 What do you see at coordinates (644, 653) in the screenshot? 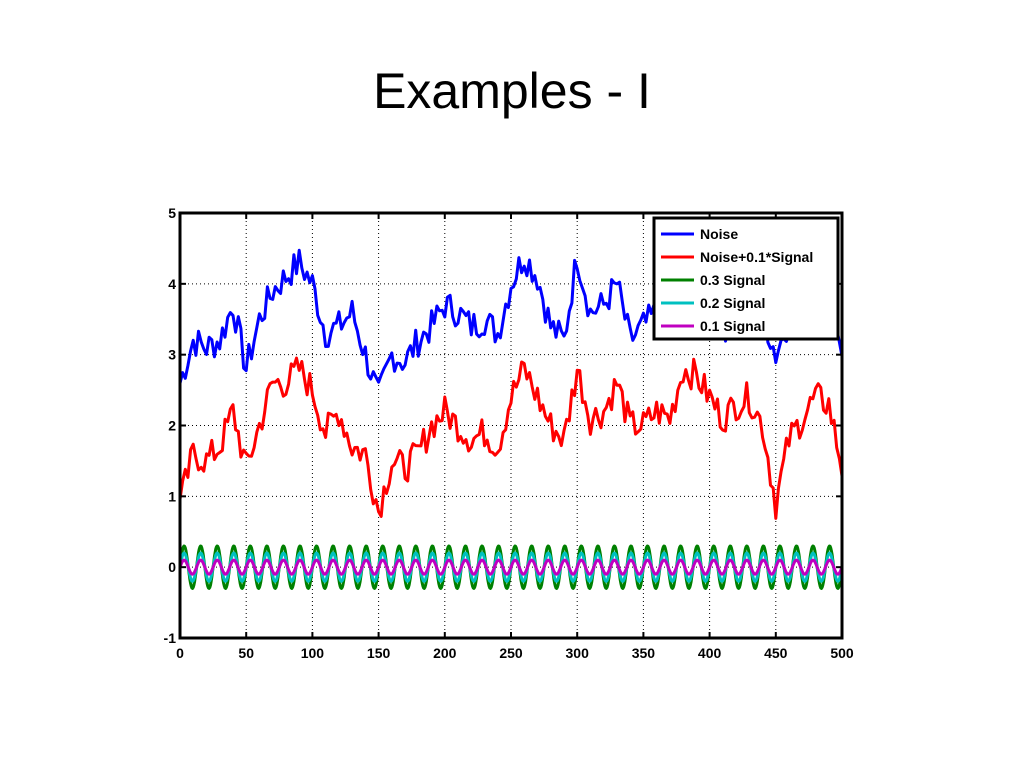
I see `x-tick-label: 350` at bounding box center [644, 653].